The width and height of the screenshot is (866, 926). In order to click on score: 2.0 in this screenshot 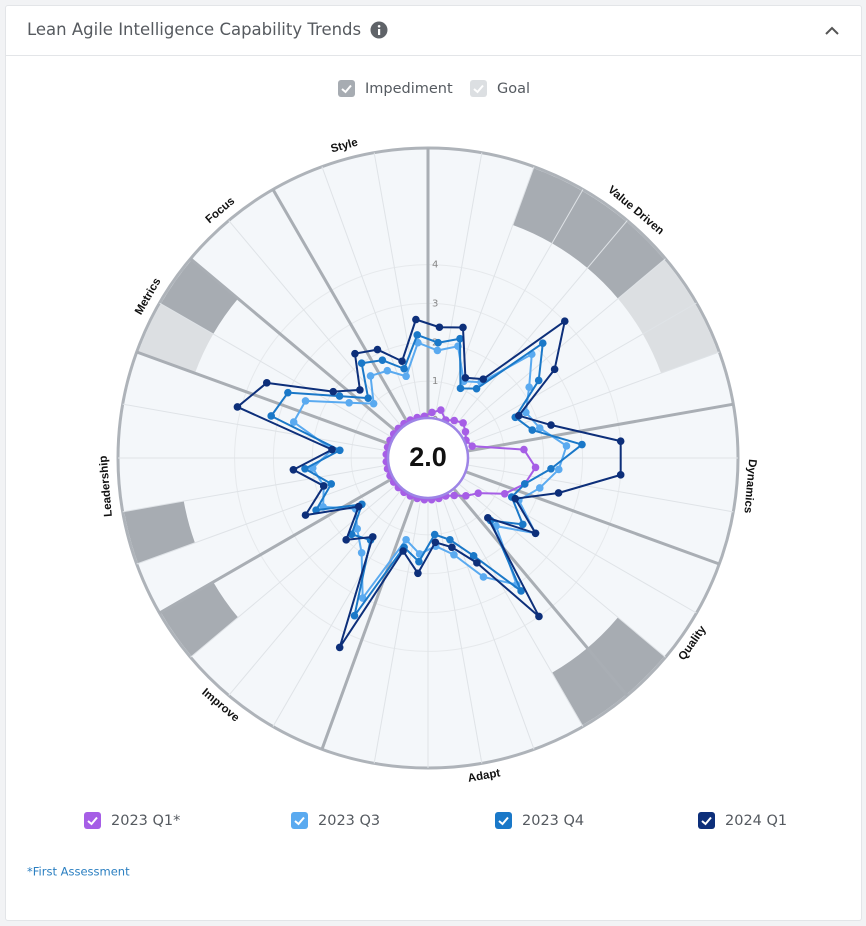, I will do `click(428, 457)`.